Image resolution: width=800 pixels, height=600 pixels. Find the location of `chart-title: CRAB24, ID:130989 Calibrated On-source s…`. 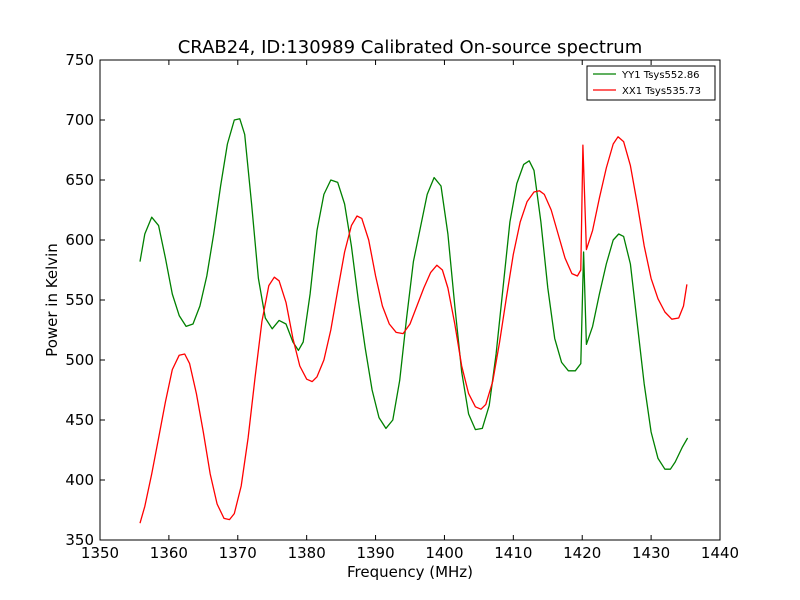

chart-title: CRAB24, ID:130989 Calibrated On-source s… is located at coordinates (410, 47).